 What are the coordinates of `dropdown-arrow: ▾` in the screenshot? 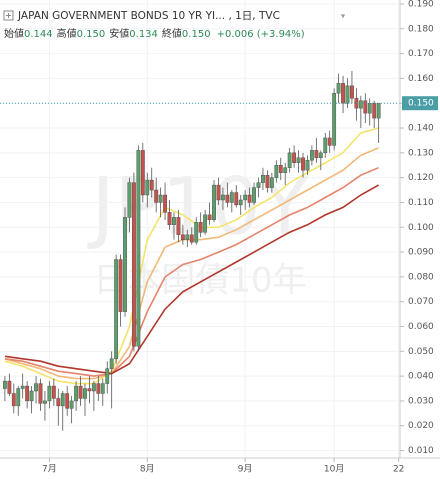 It's located at (343, 16).